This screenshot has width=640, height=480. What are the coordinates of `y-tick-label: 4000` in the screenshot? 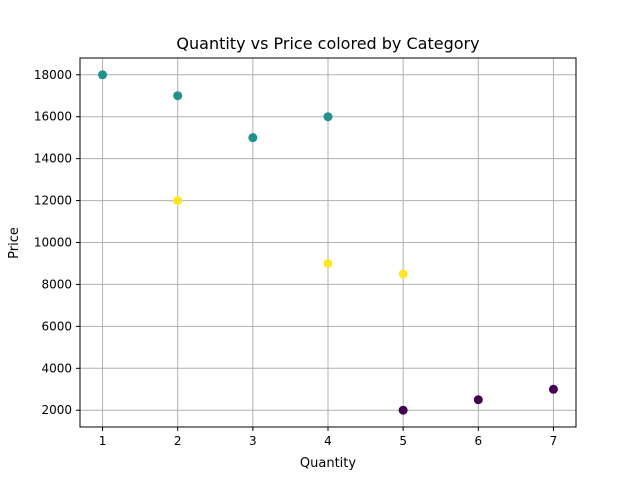 It's located at (56, 368).